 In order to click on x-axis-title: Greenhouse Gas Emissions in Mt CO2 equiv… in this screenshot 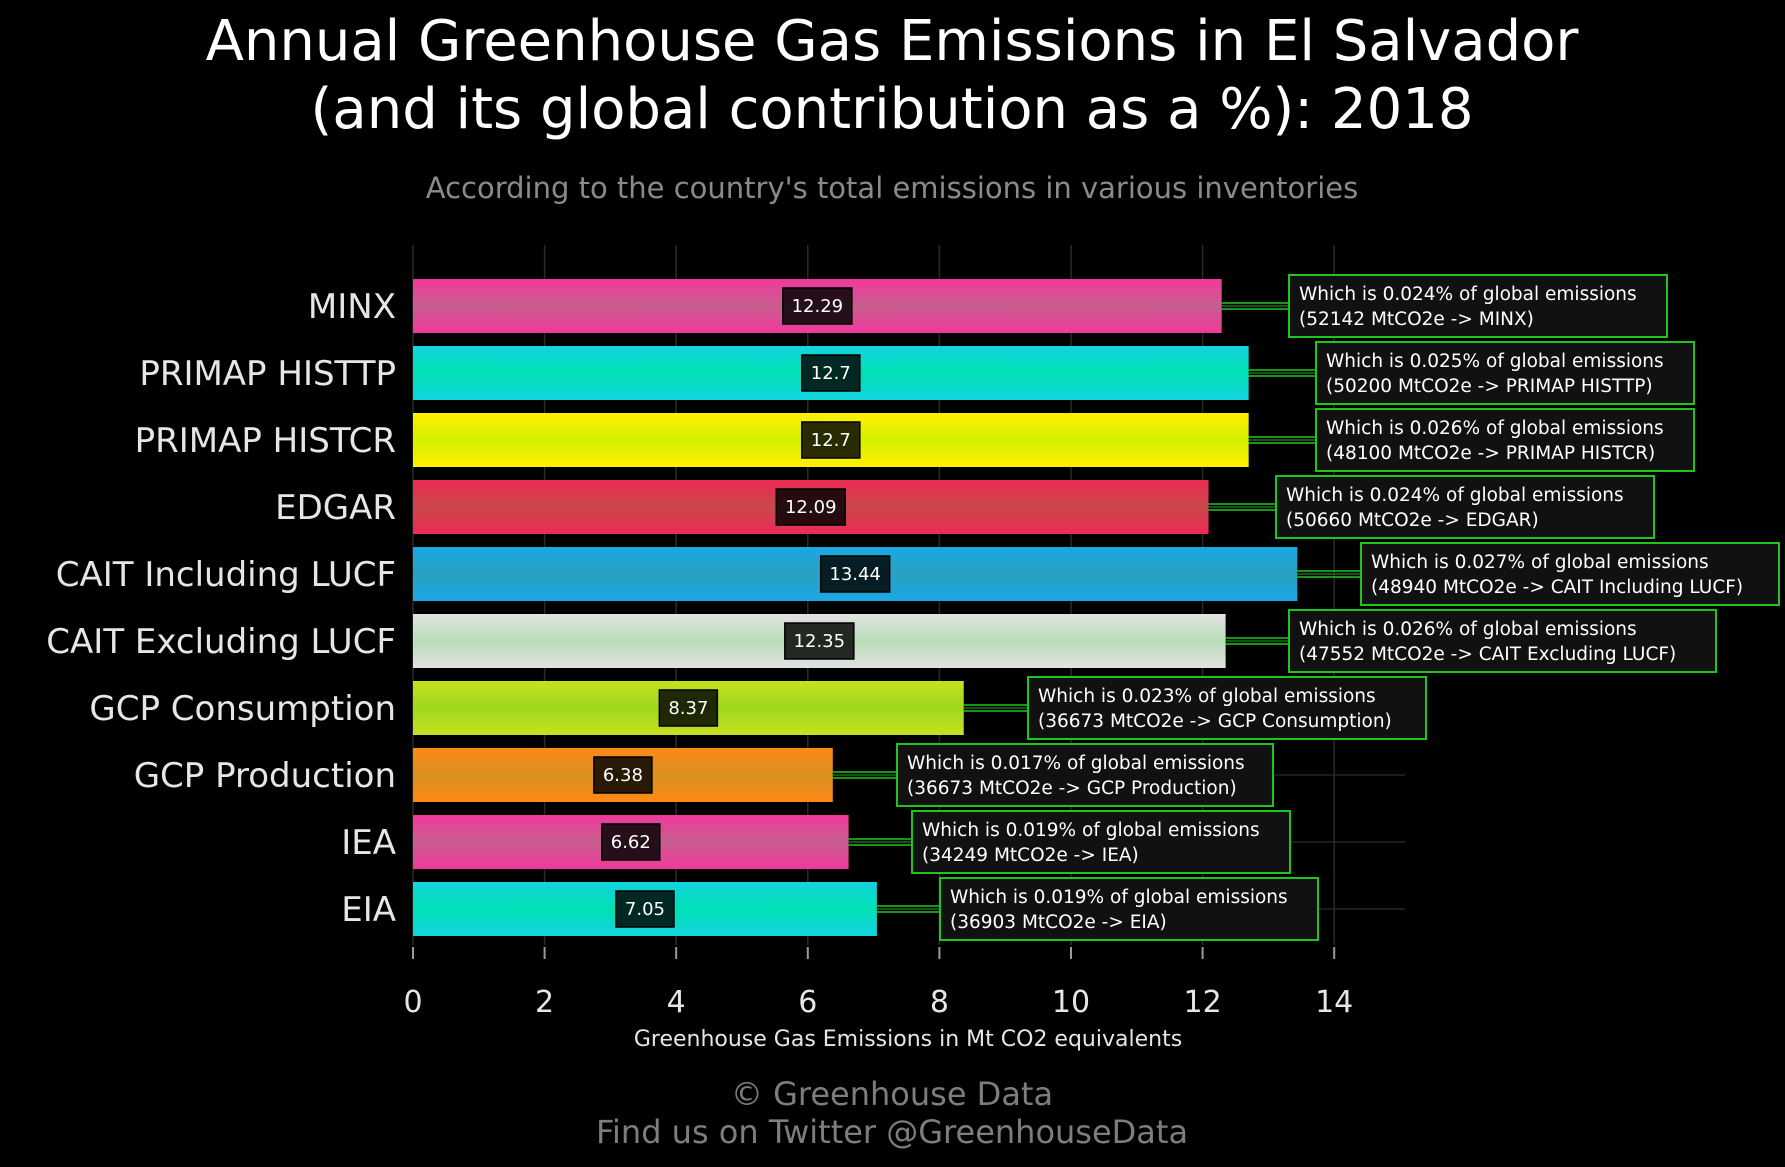, I will do `click(908, 1039)`.